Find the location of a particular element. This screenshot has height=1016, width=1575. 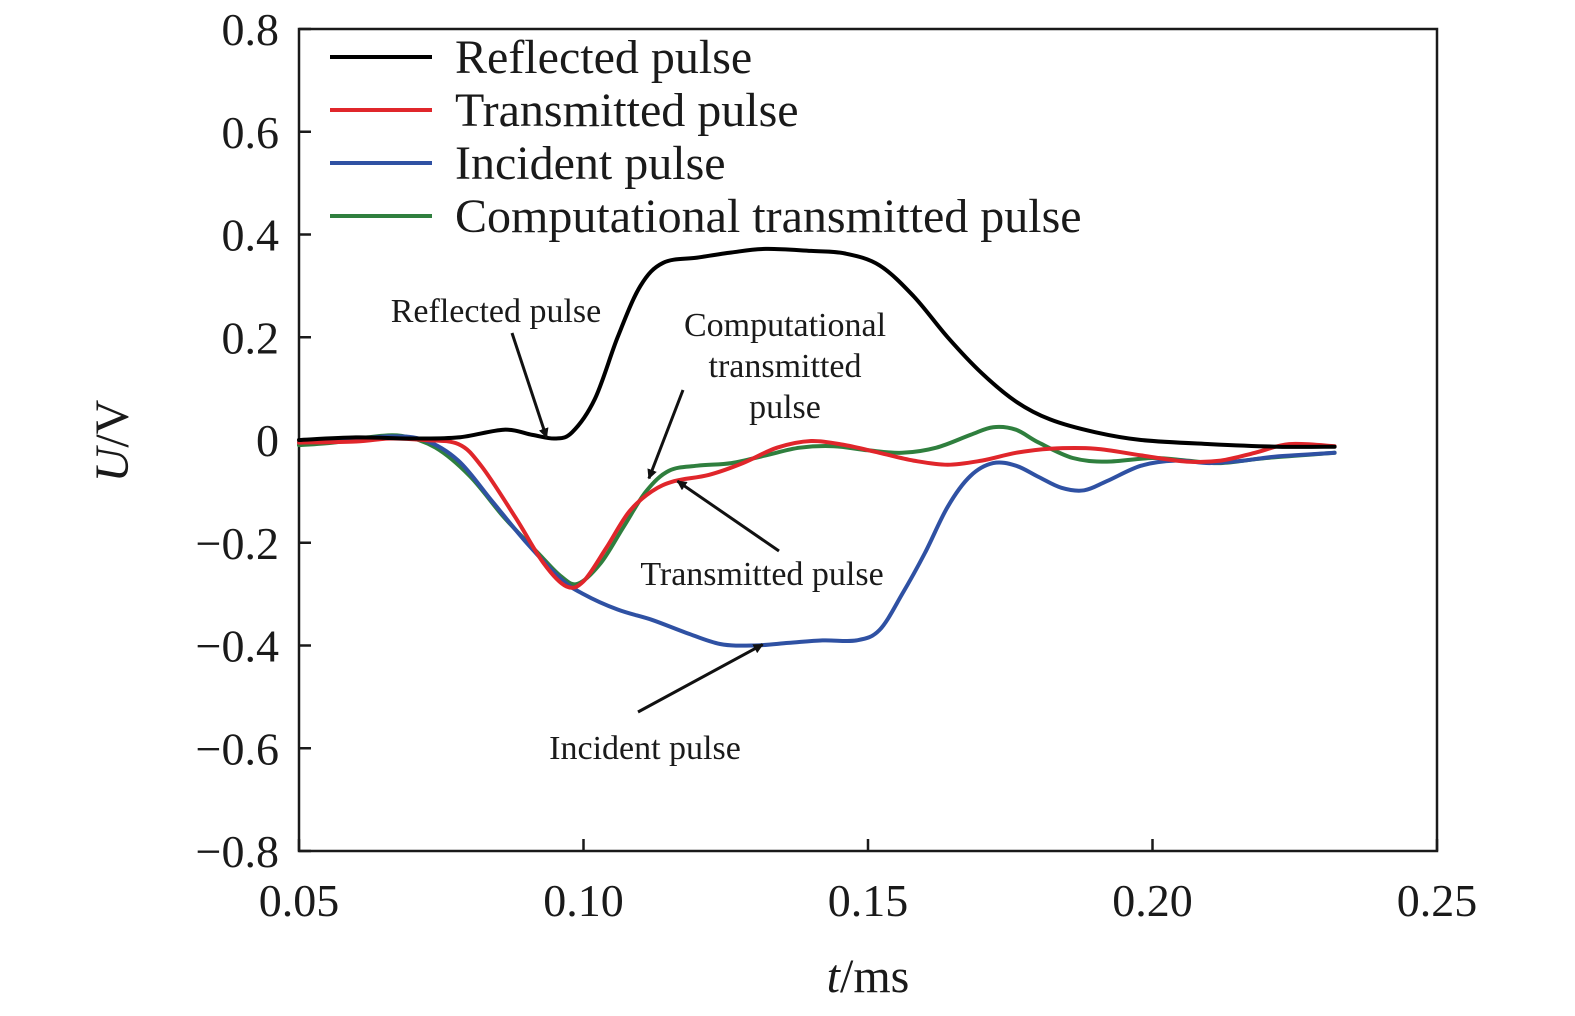

annotation-arrow-computational is located at coordinates (666, 434).